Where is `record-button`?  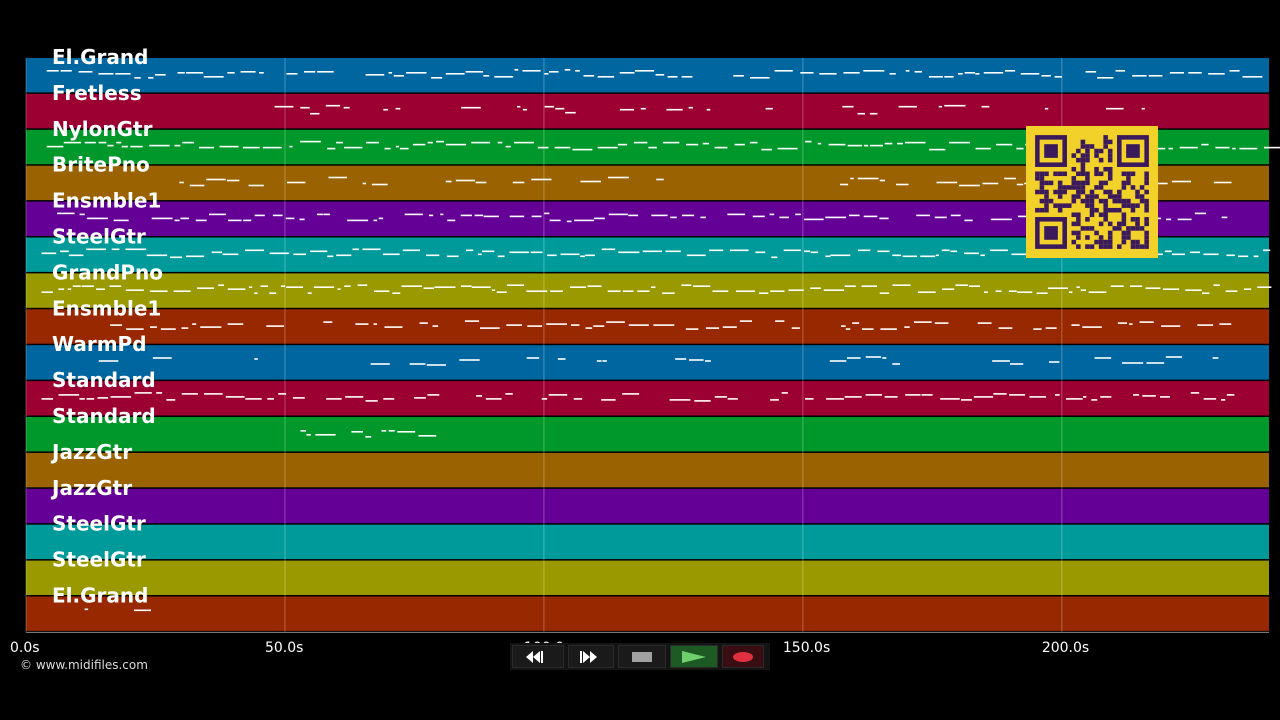
record-button is located at coordinates (743, 656).